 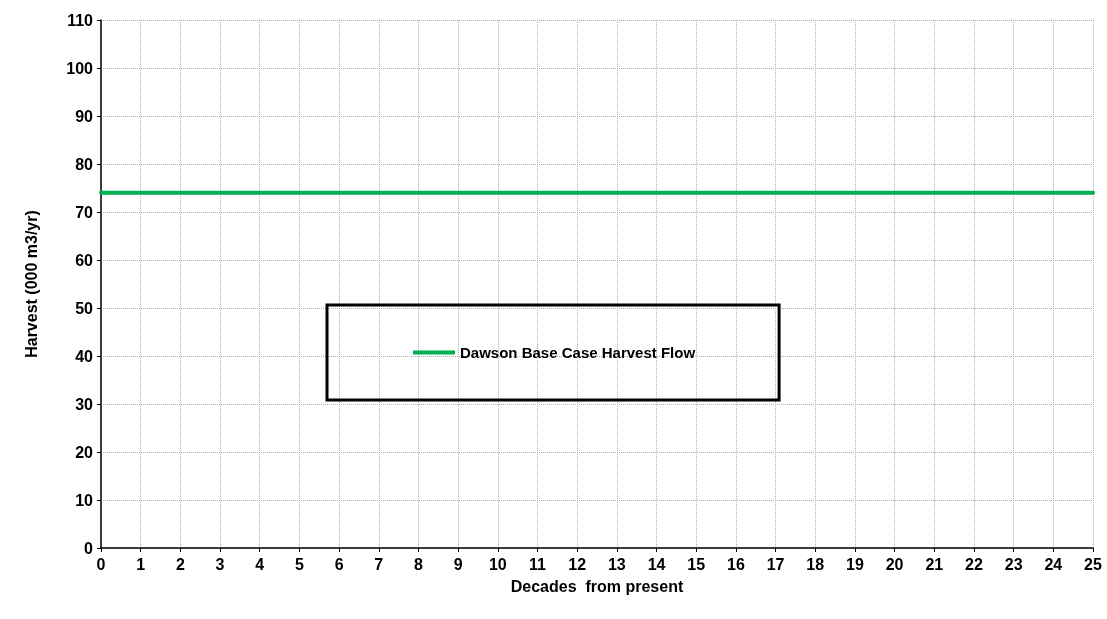 I want to click on y-tick-label: 50, so click(x=84, y=308).